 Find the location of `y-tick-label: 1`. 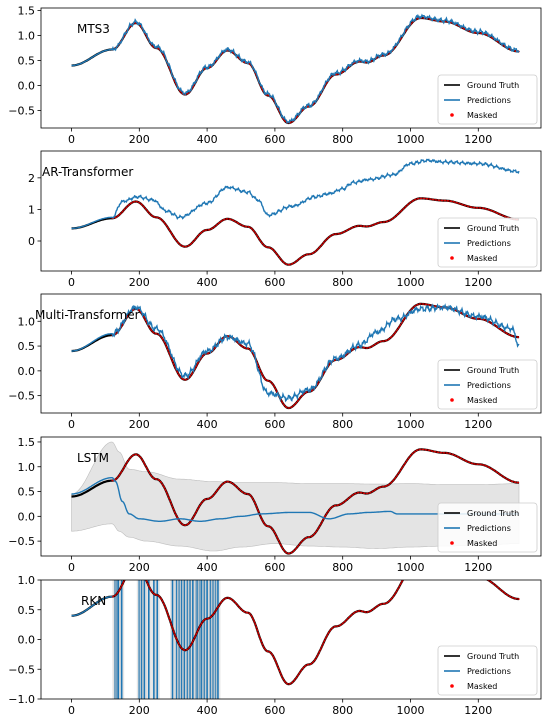

y-tick-label: 1 is located at coordinates (31, 209).